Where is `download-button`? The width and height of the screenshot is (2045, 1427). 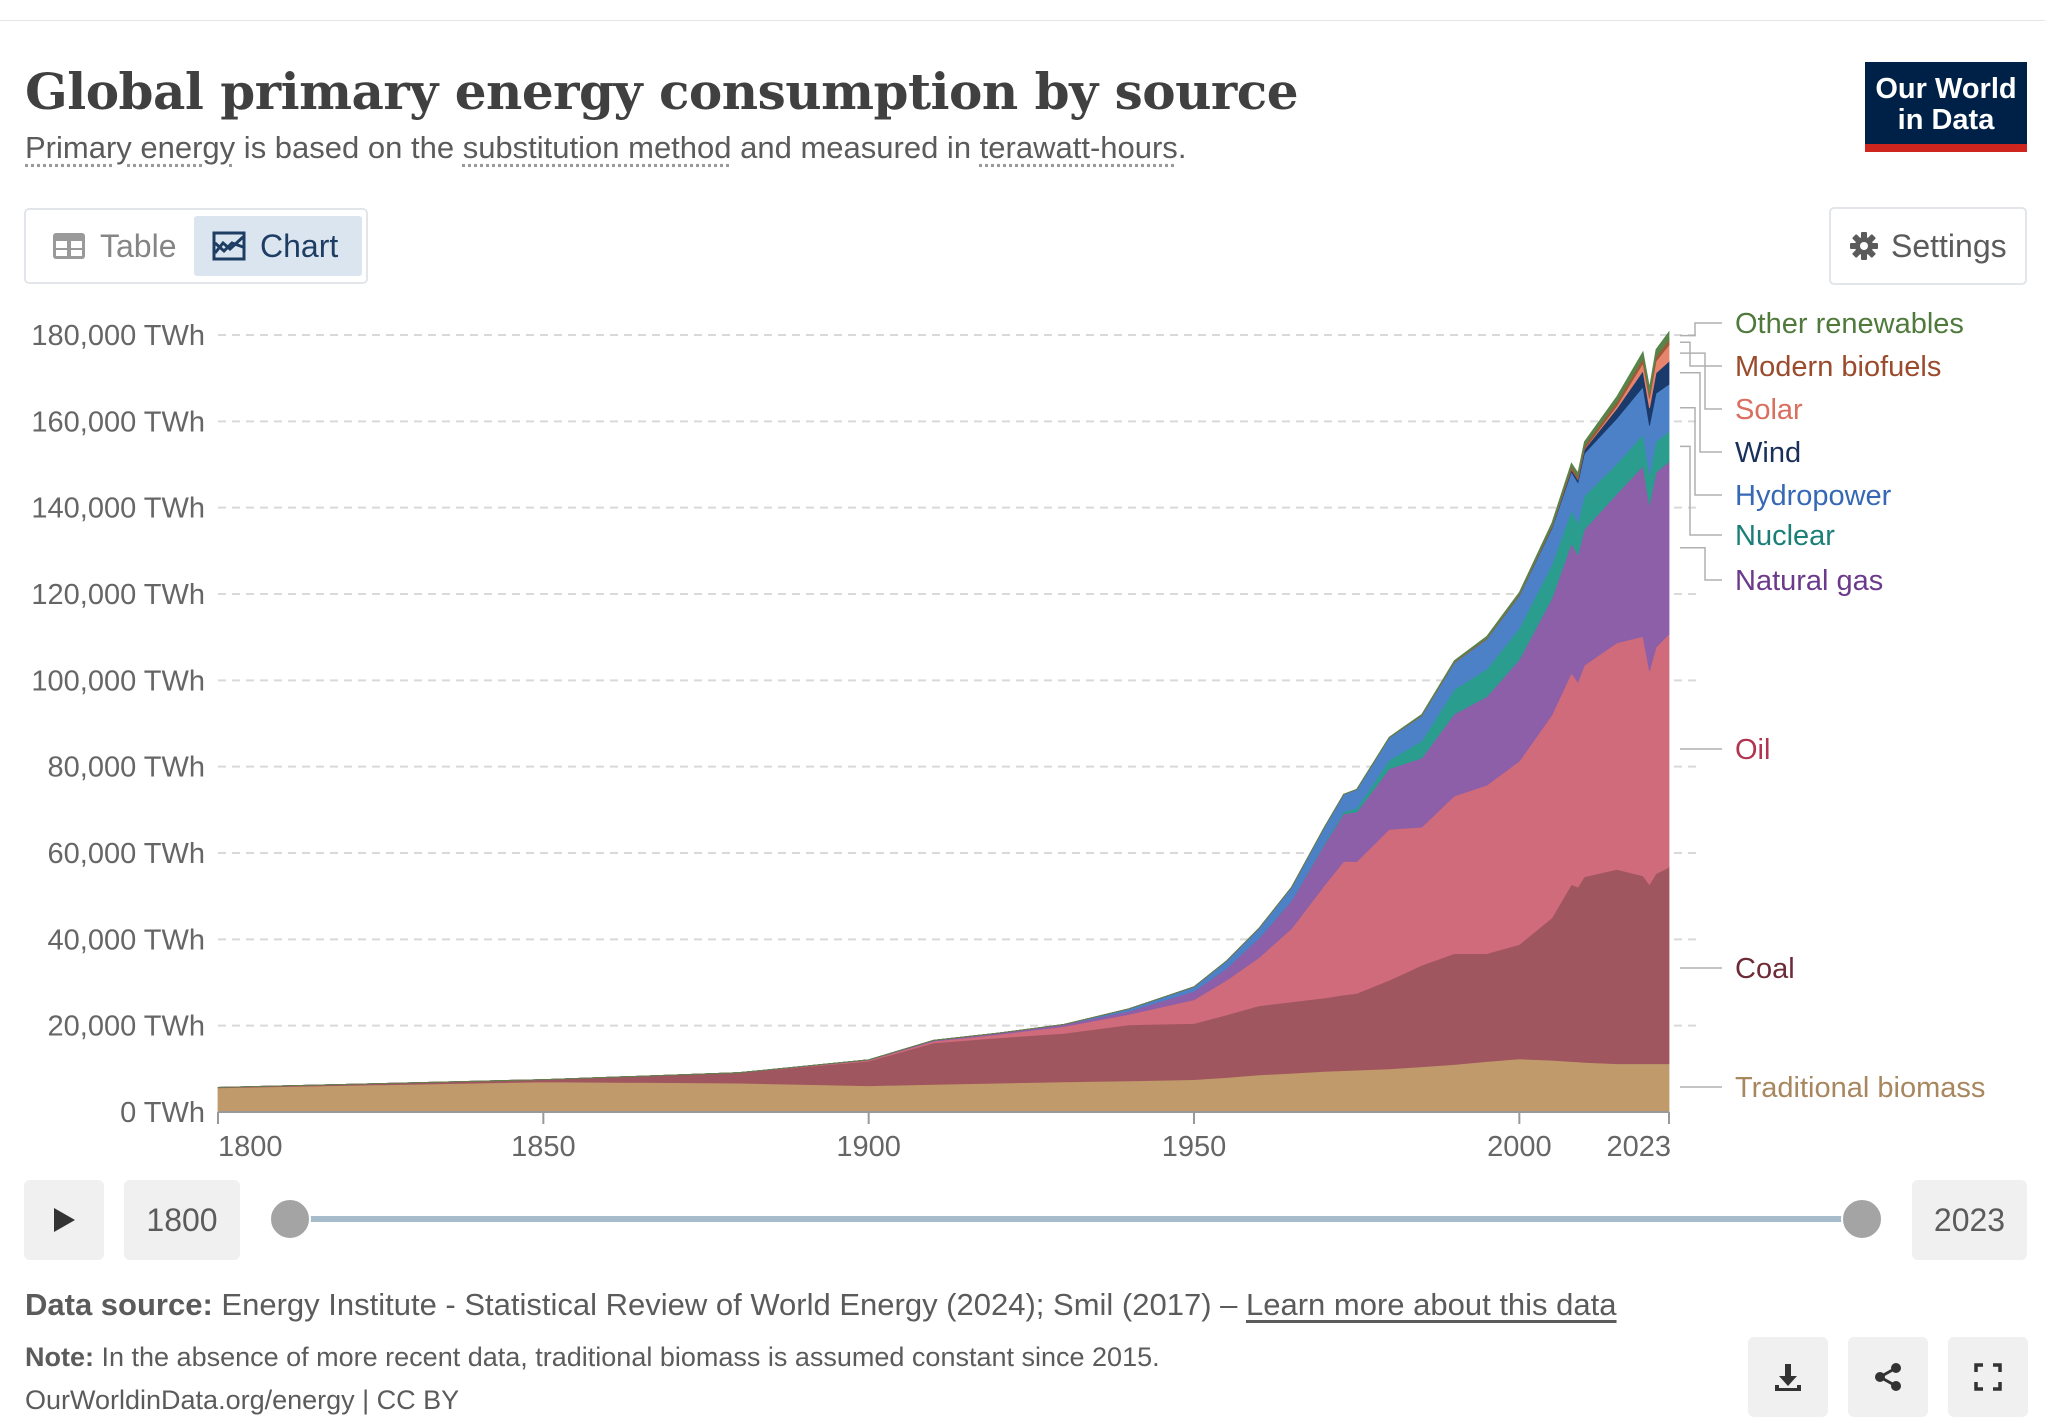
download-button is located at coordinates (1788, 1377).